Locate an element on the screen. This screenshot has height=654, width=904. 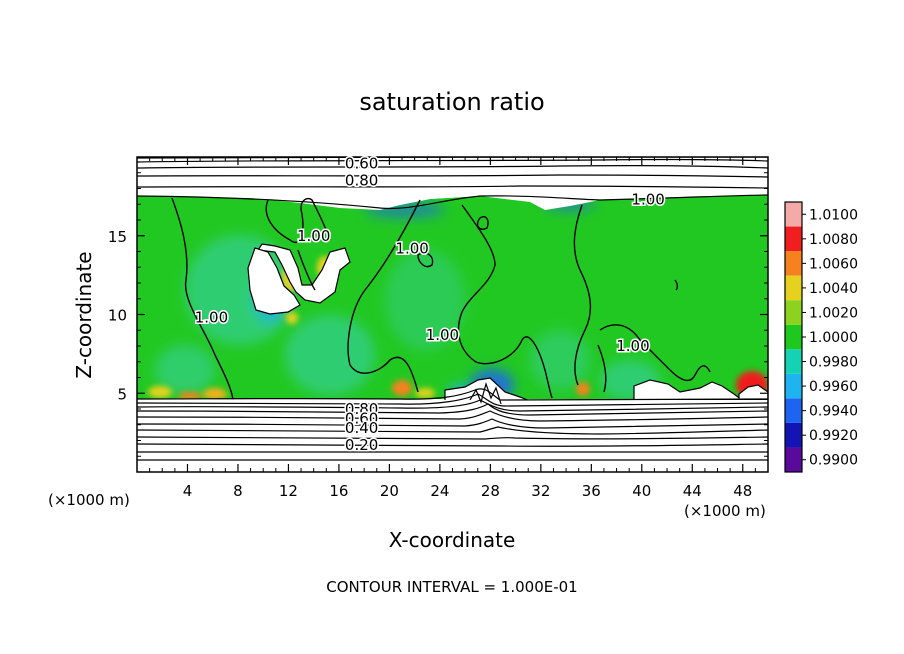
x-tick-label: 36 is located at coordinates (591, 491).